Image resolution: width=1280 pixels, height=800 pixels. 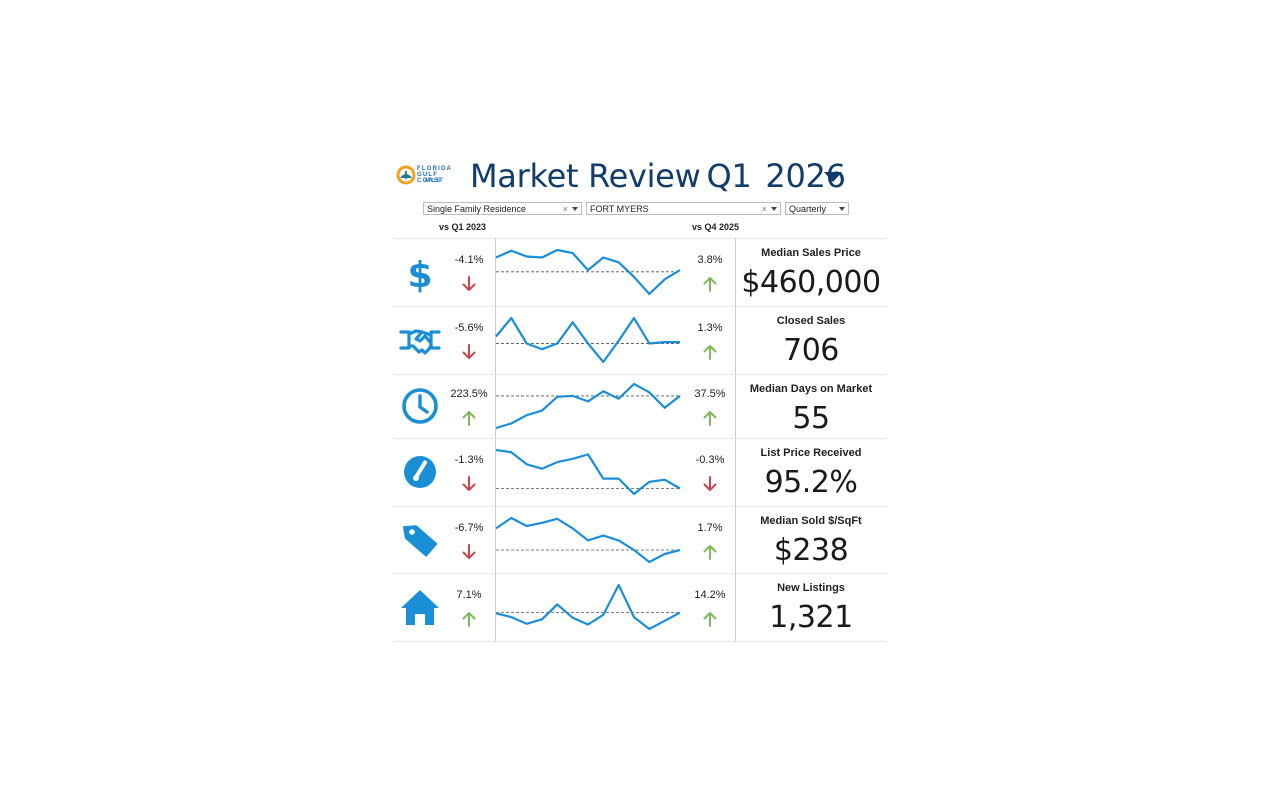 I want to click on vs-quarter-change: -0.3%, so click(x=710, y=460).